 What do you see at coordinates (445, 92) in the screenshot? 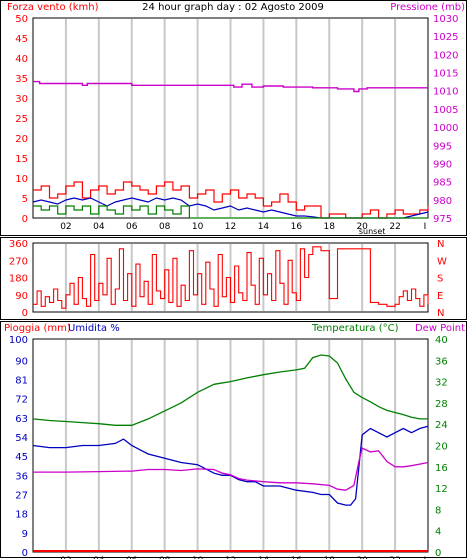
I see `right-tick-label: 1010` at bounding box center [445, 92].